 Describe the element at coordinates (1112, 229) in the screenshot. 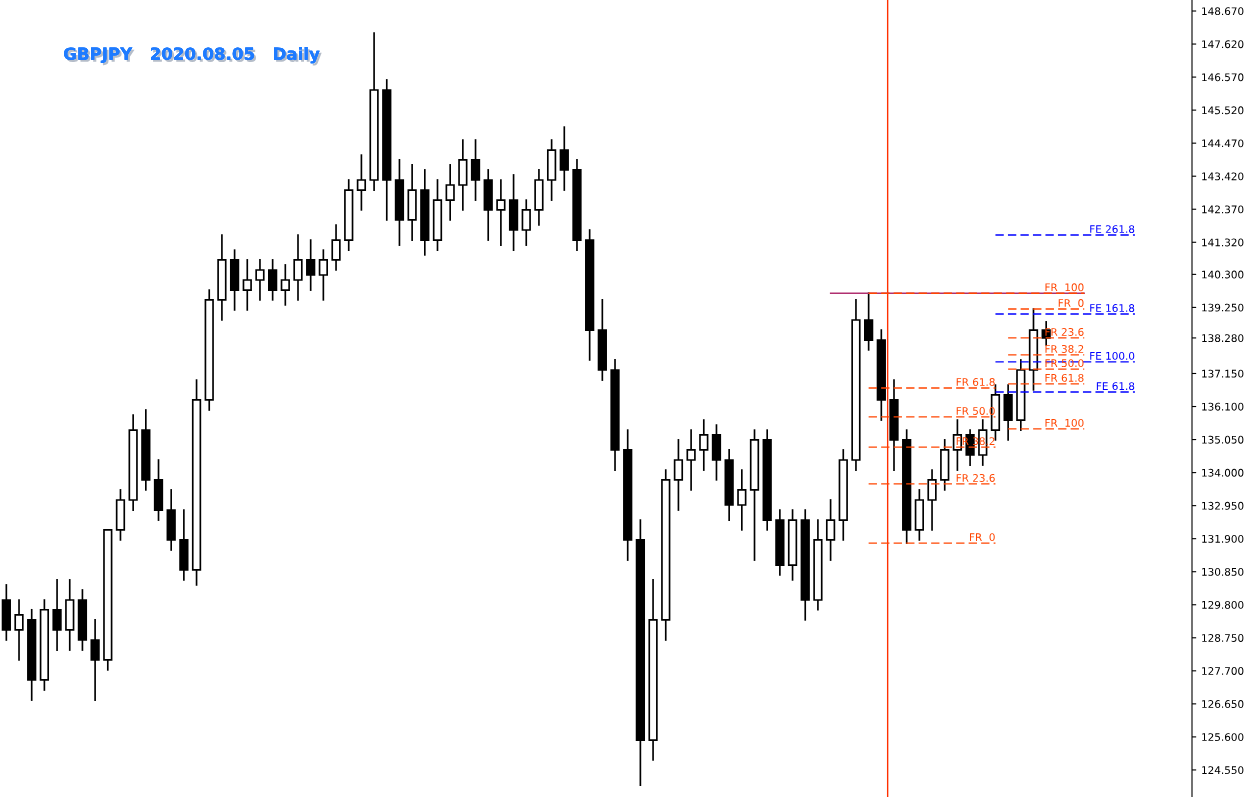

I see `series-label: FE 261.8` at that location.